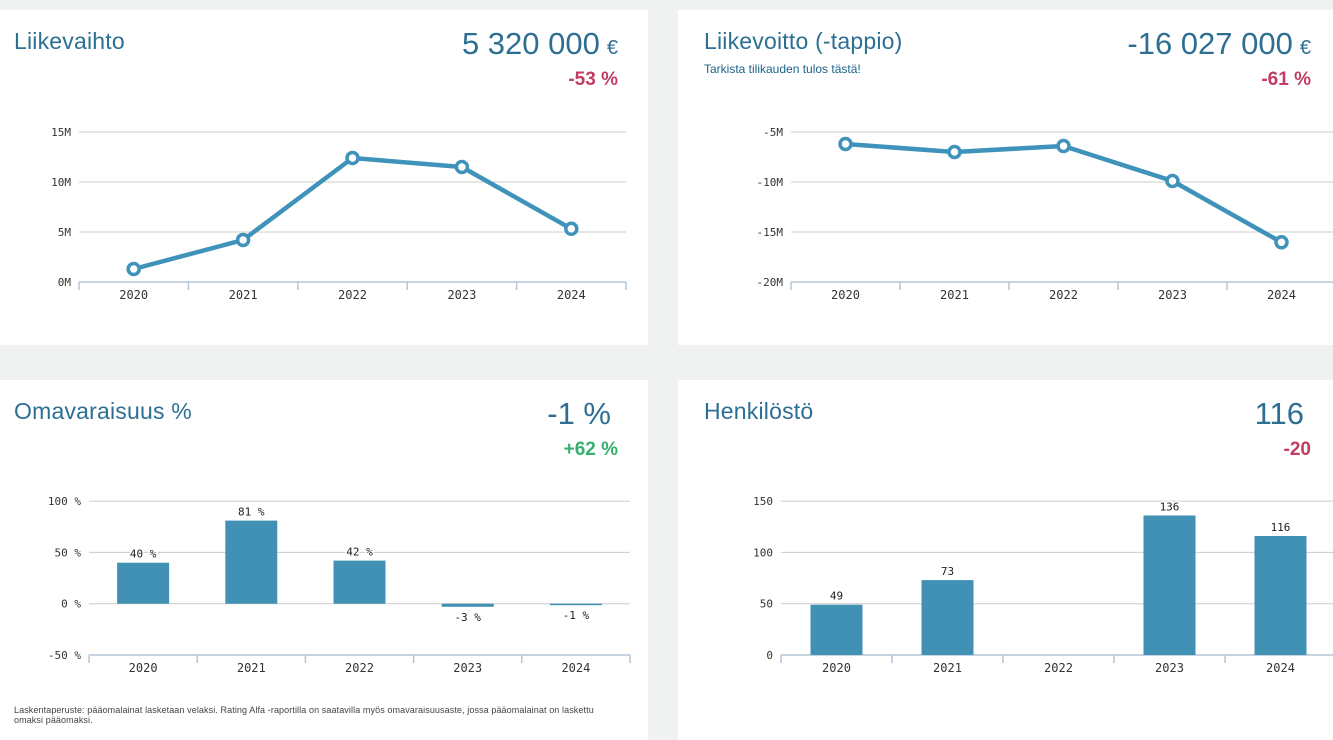 Image resolution: width=1333 pixels, height=740 pixels. What do you see at coordinates (71, 604) in the screenshot?
I see `svg-text: 0 %` at bounding box center [71, 604].